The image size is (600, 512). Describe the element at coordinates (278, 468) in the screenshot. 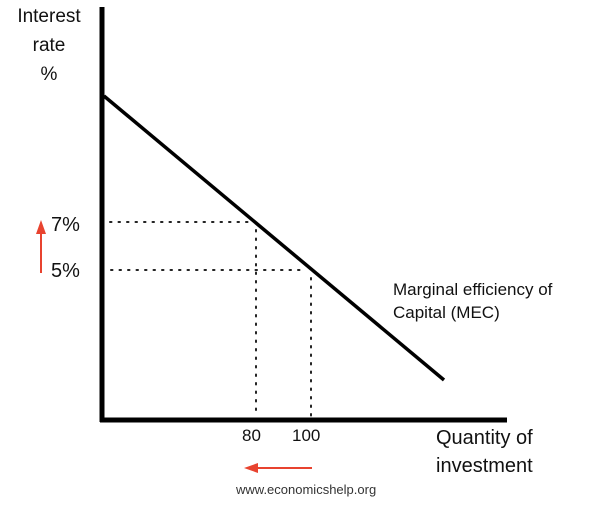

I see `investment-fall-arrow-icon` at that location.